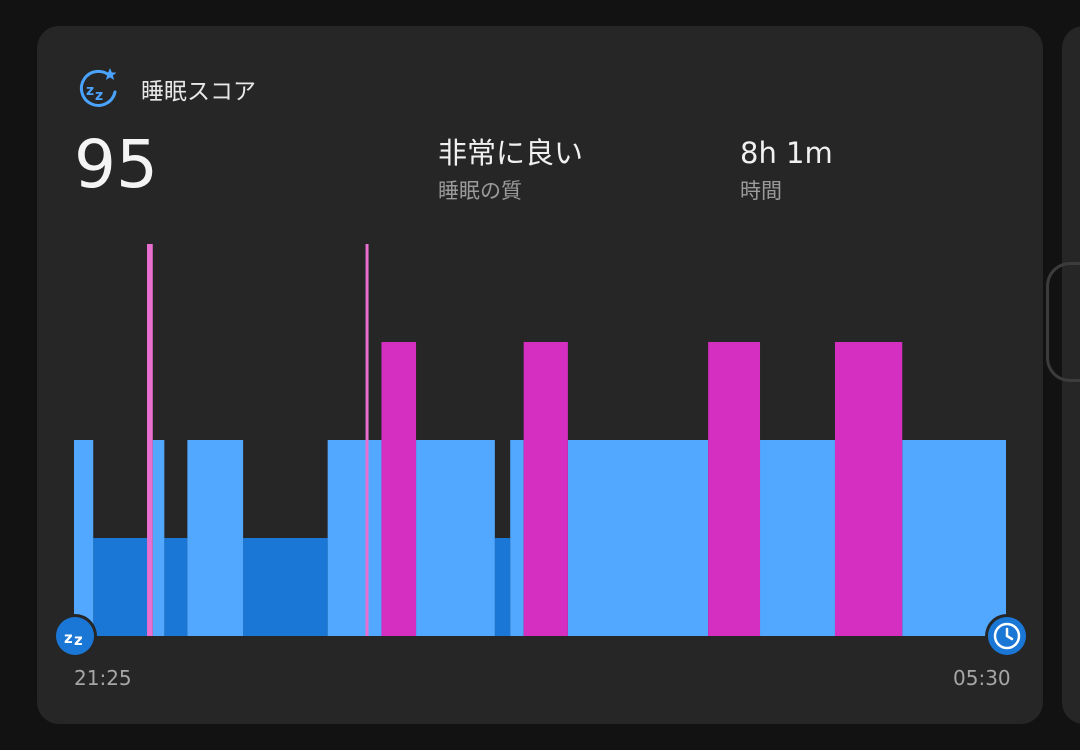 This screenshot has height=750, width=1080. I want to click on next-card-edge, so click(1063, 322).